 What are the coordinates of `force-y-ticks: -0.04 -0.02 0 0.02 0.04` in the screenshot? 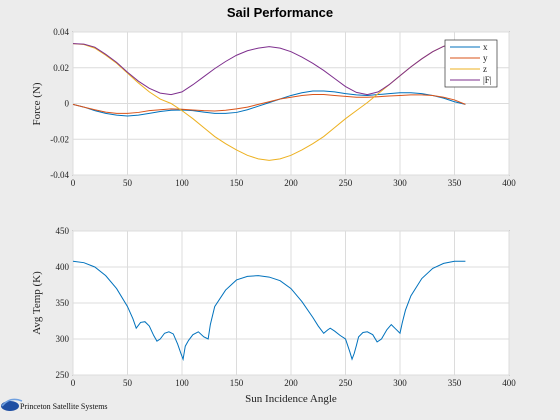 It's located at (59, 103).